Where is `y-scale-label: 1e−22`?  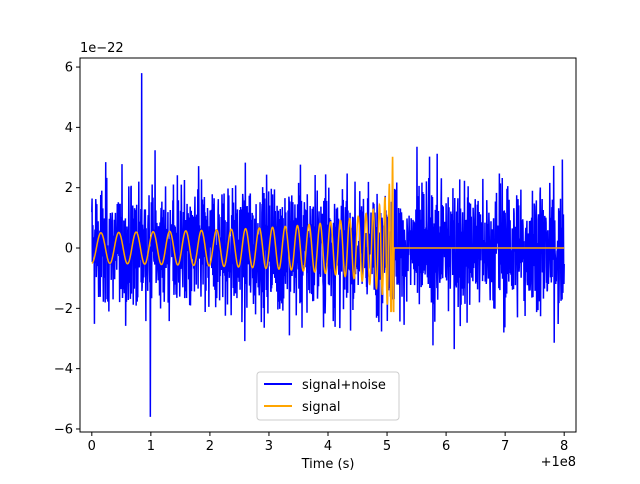 y-scale-label: 1e−22 is located at coordinates (102, 48).